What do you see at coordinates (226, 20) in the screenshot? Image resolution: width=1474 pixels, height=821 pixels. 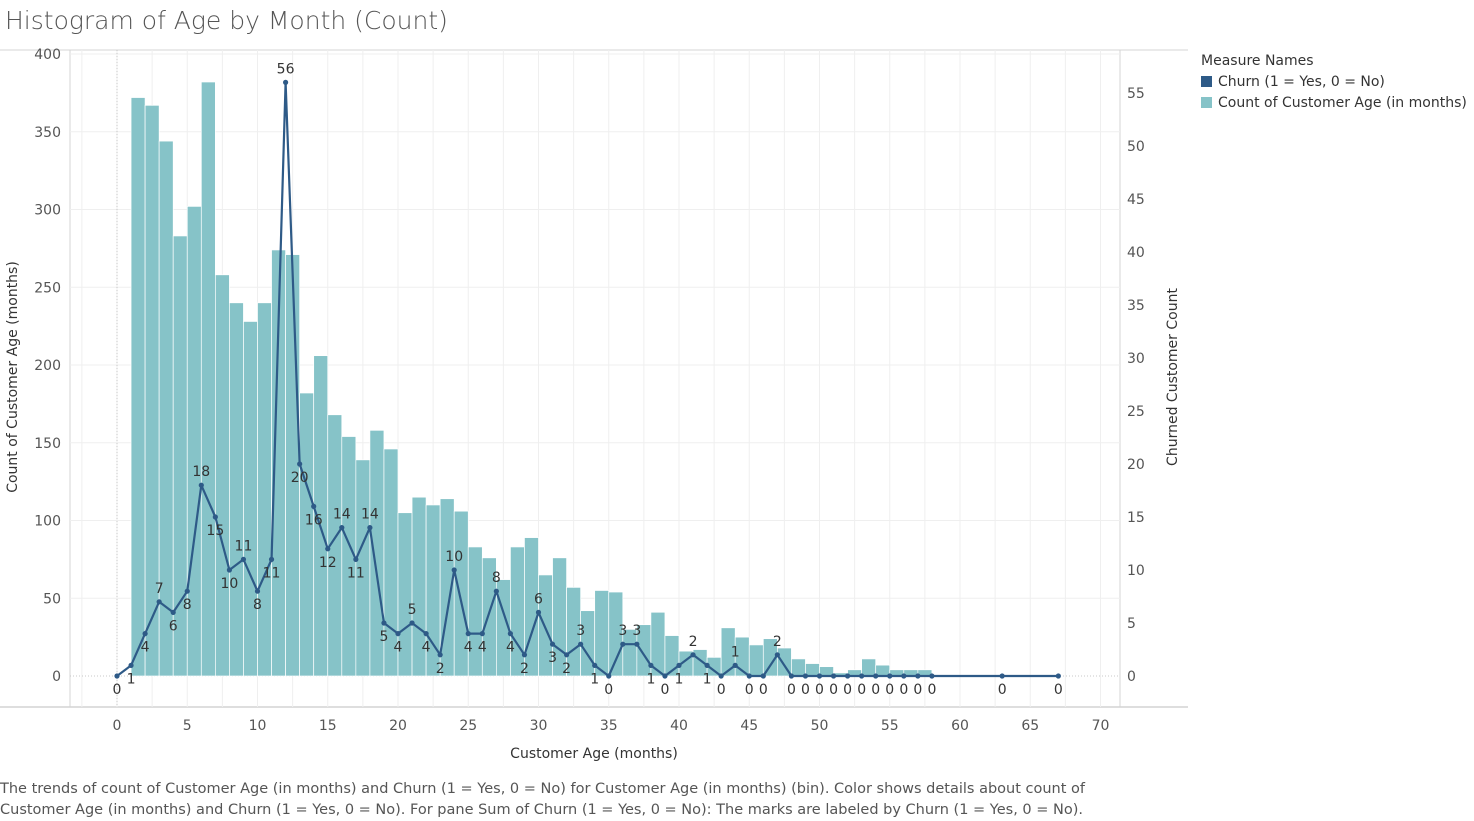 I see `chart-title: Histogram of Age by Month (Count)` at bounding box center [226, 20].